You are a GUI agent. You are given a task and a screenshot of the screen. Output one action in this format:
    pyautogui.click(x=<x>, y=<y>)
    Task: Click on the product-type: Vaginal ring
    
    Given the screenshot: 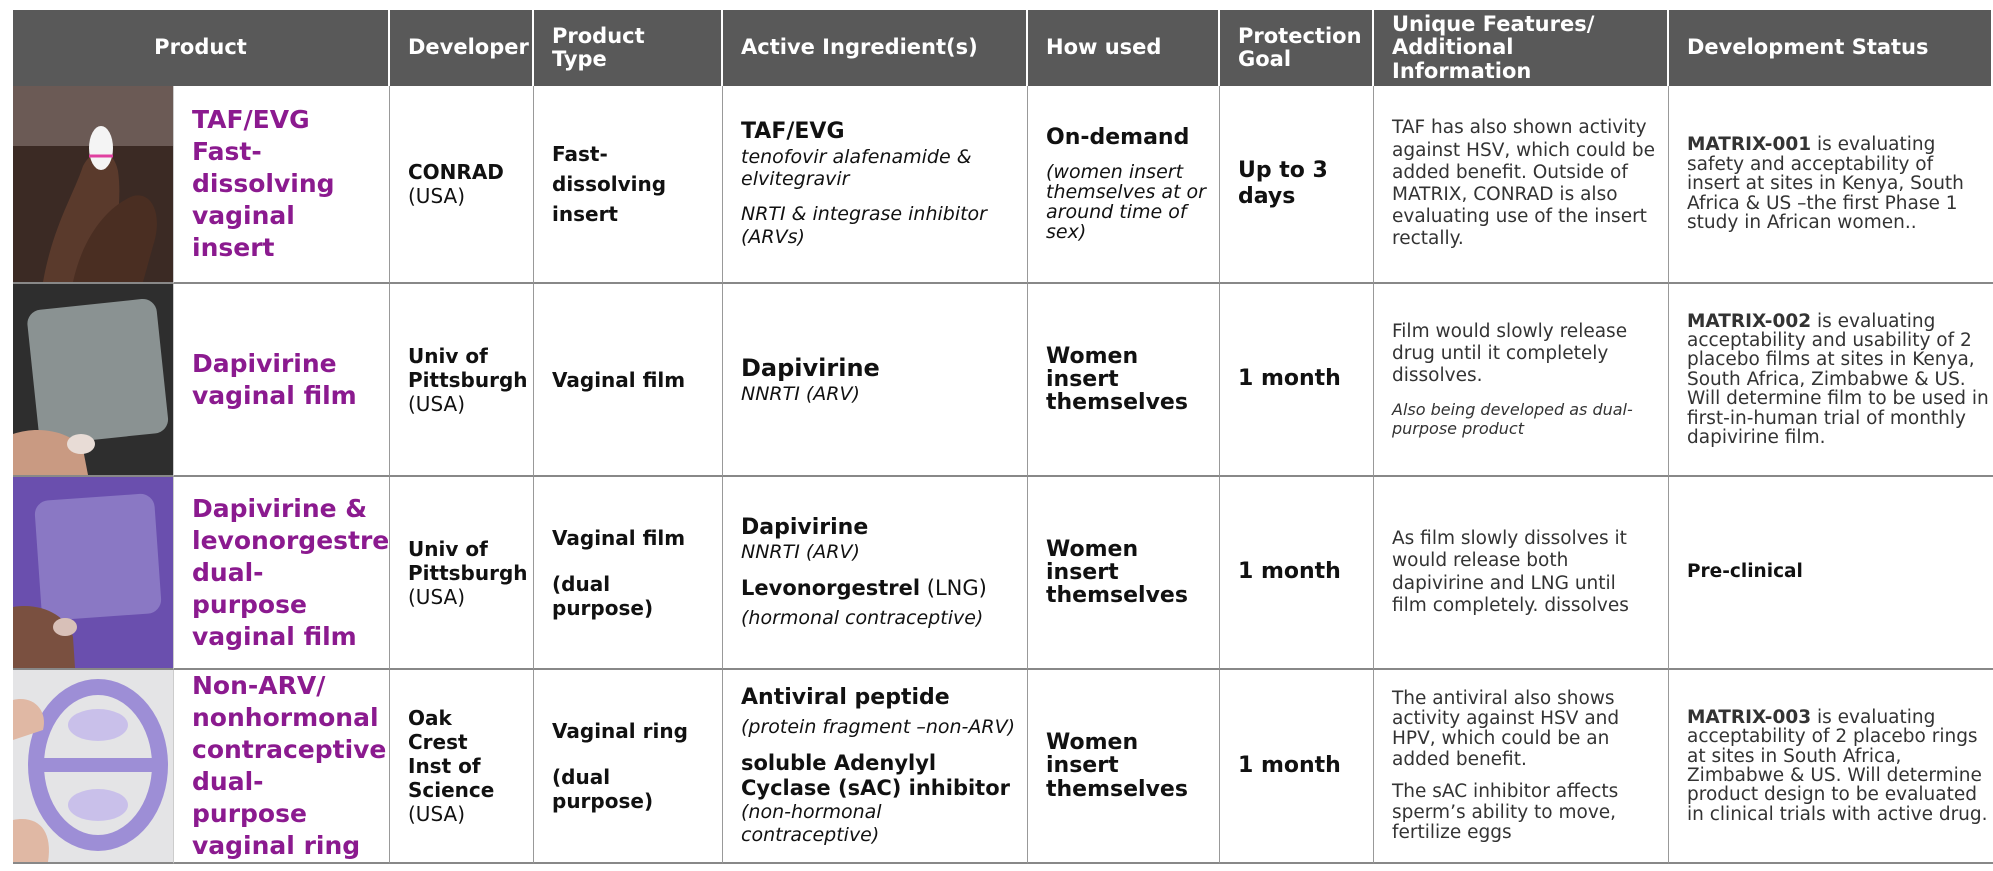 What is the action you would take?
    pyautogui.click(x=620, y=731)
    